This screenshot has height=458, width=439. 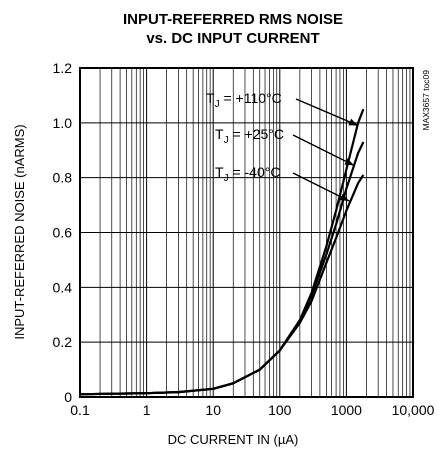 I want to click on chart-title-line1: INPUT-REFERRED RMS NOISE, so click(x=233, y=19).